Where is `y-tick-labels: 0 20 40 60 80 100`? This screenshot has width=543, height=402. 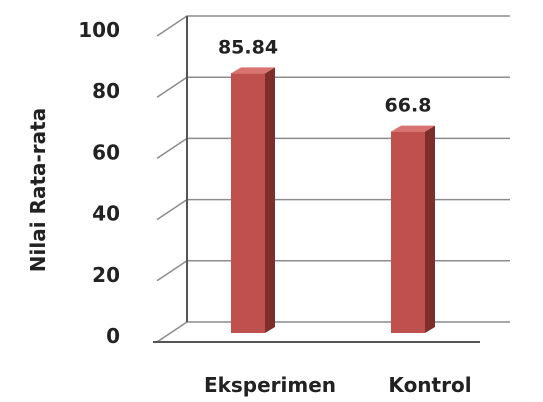
y-tick-labels: 0 20 40 60 80 100 is located at coordinates (99, 183).